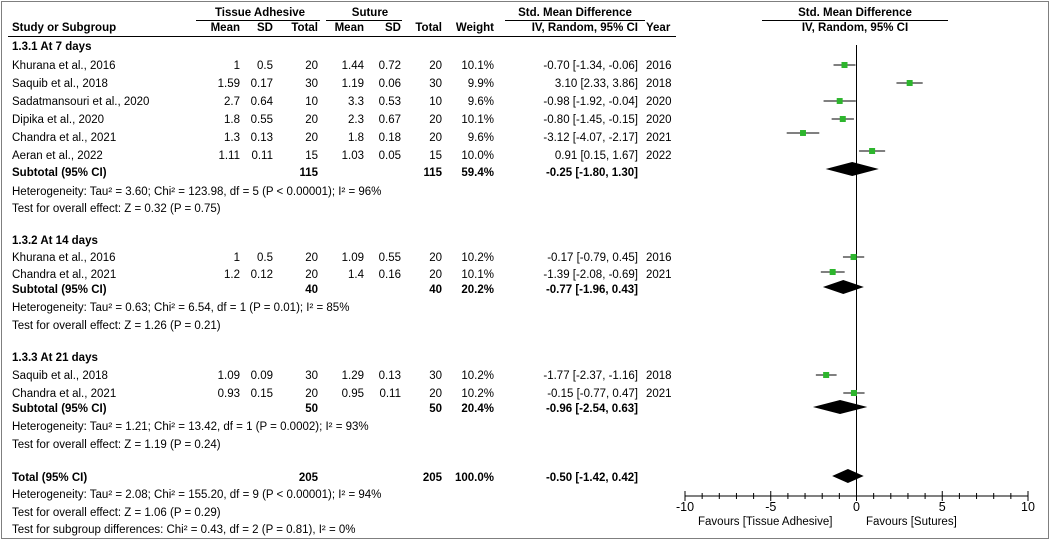 The image size is (1052, 542). What do you see at coordinates (659, 138) in the screenshot?
I see `year: 2021` at bounding box center [659, 138].